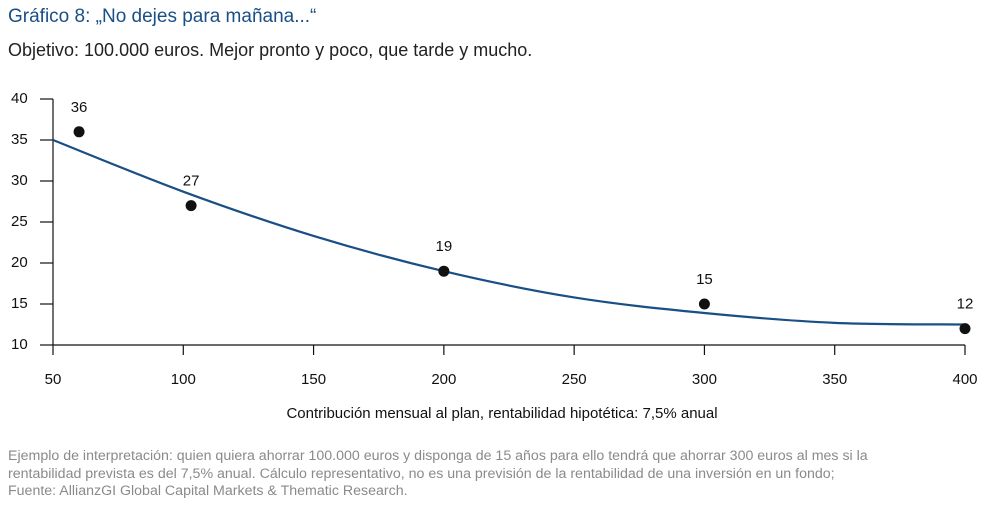 The image size is (987, 510). What do you see at coordinates (834, 379) in the screenshot?
I see `x-tick-label: 350` at bounding box center [834, 379].